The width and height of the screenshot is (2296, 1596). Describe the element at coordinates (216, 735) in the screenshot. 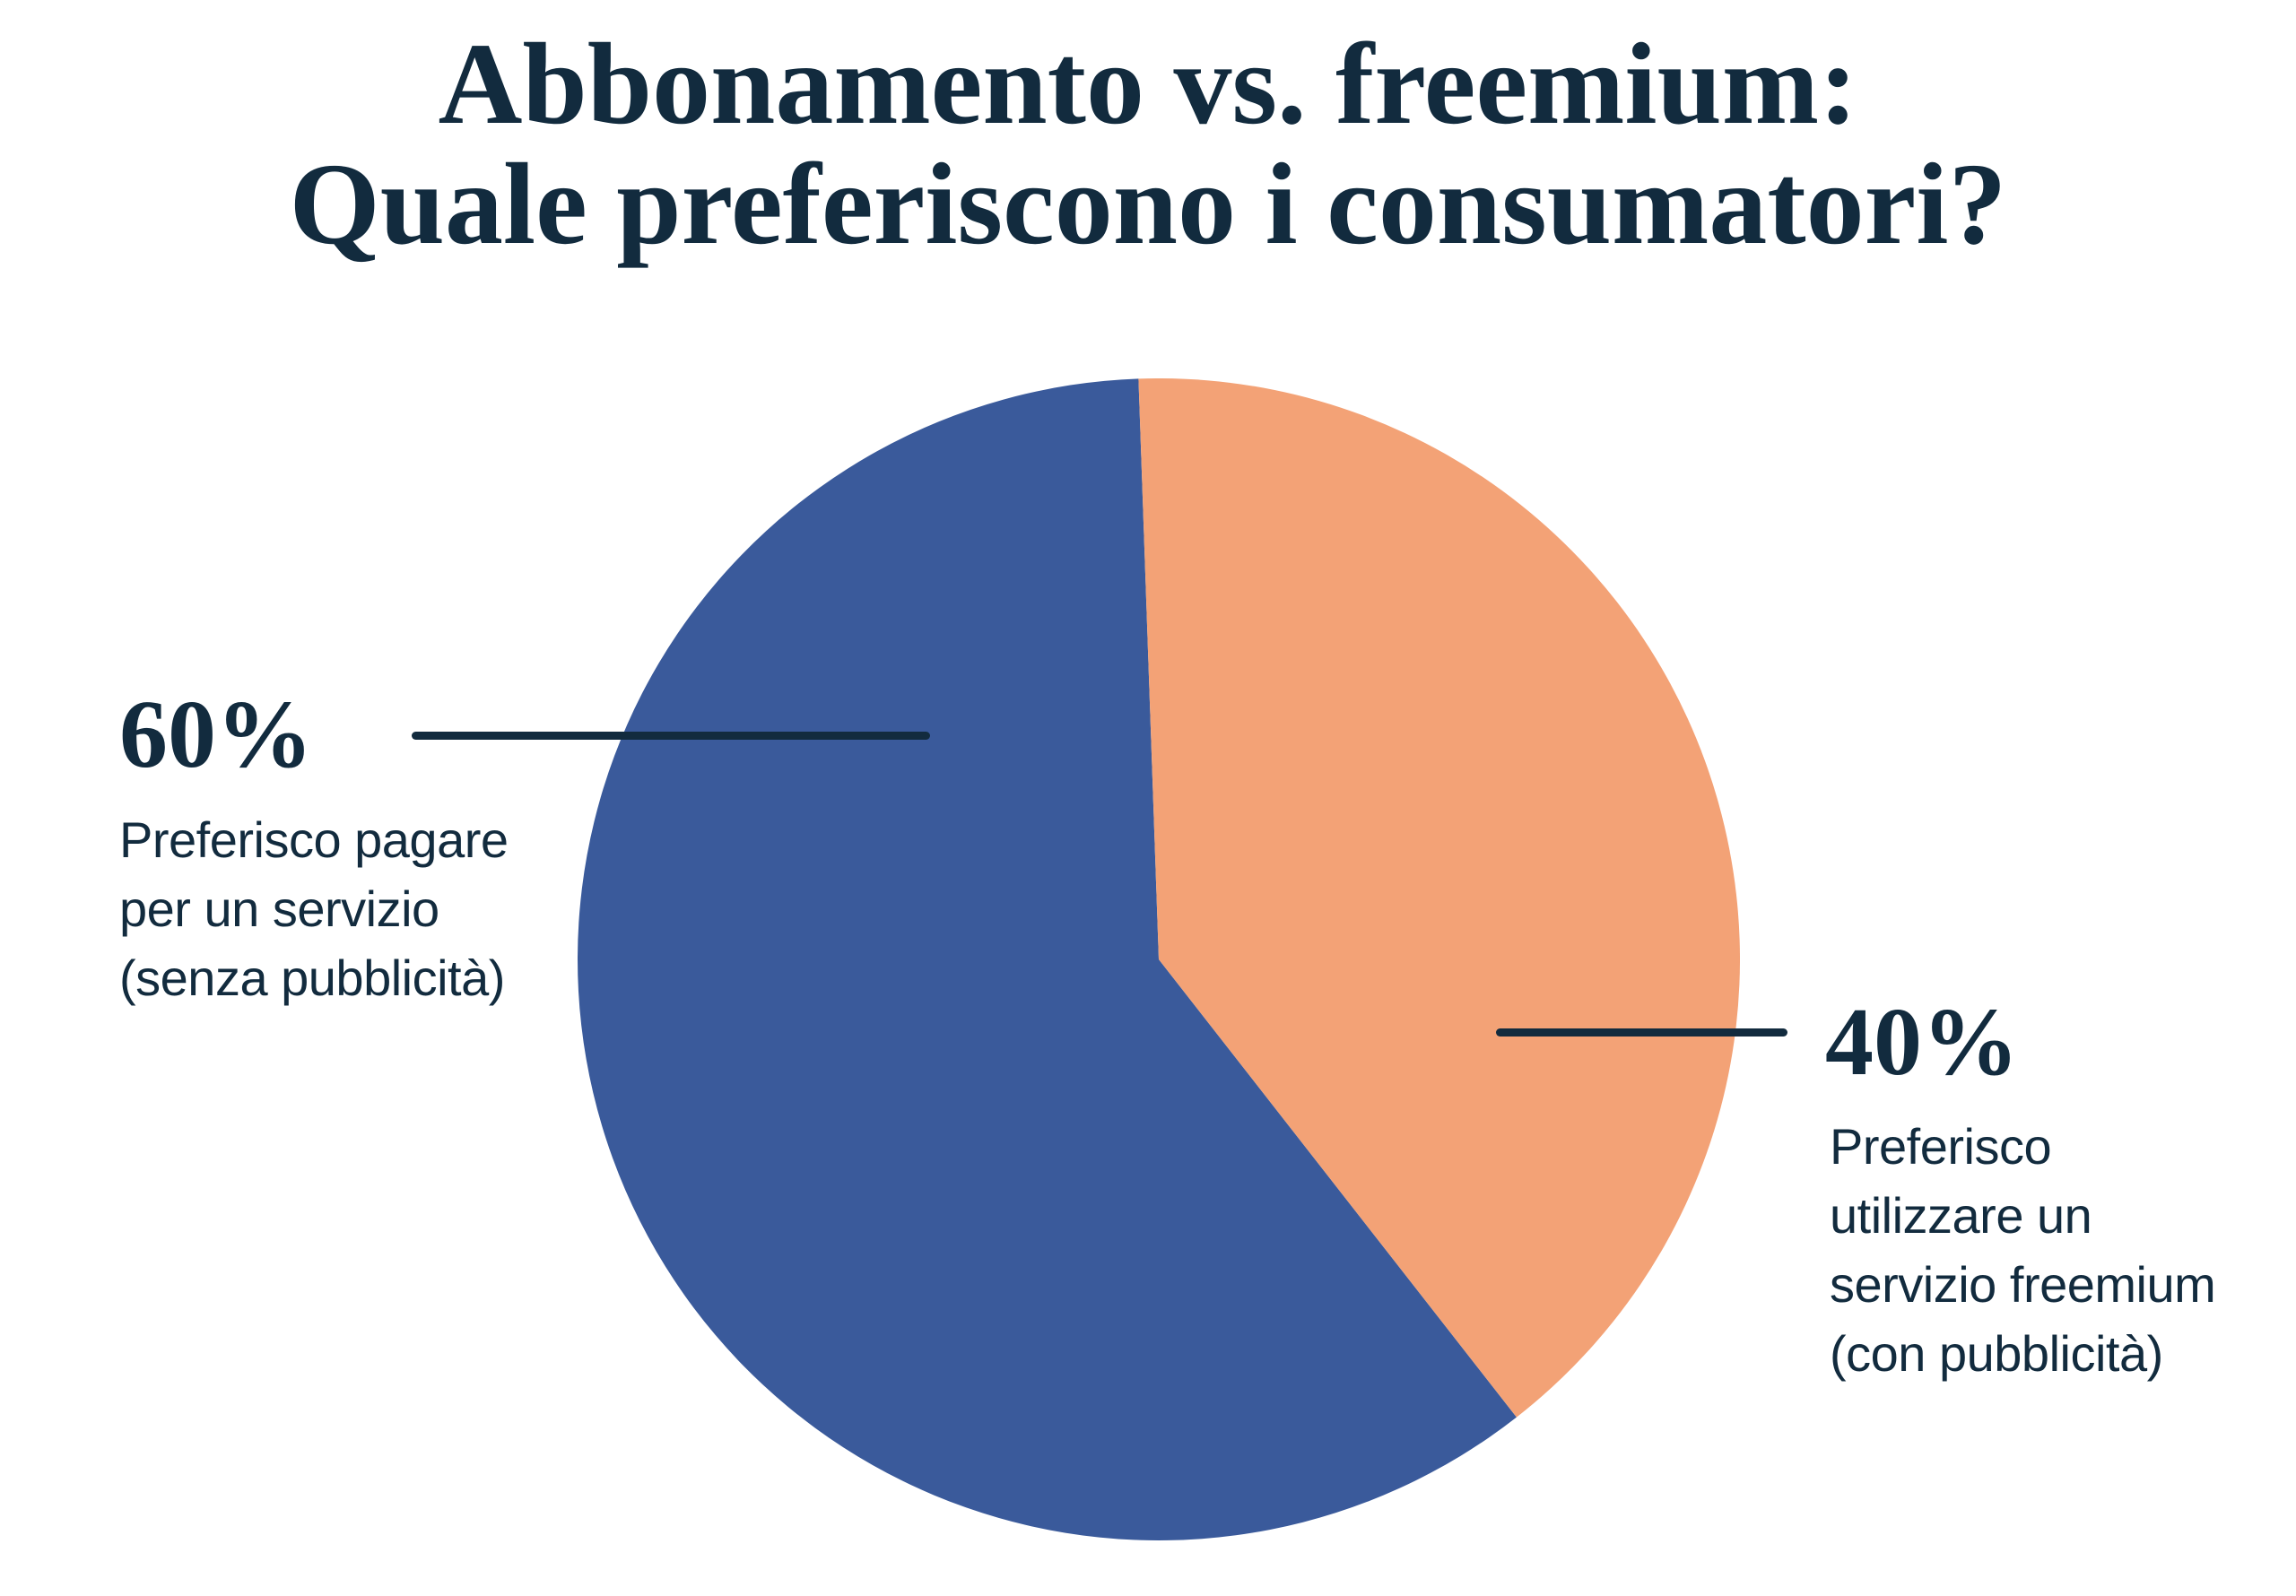

I see `percent-label-subscription: 60%` at that location.